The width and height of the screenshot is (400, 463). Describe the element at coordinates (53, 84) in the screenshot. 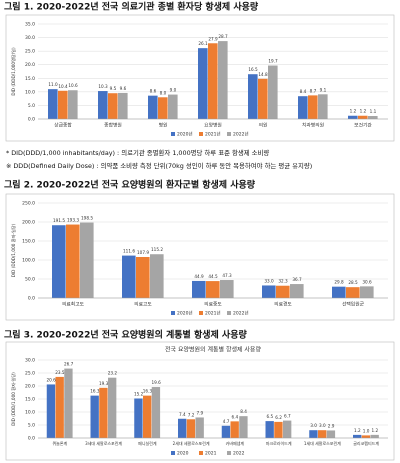

I see `data-label: 11.0` at that location.